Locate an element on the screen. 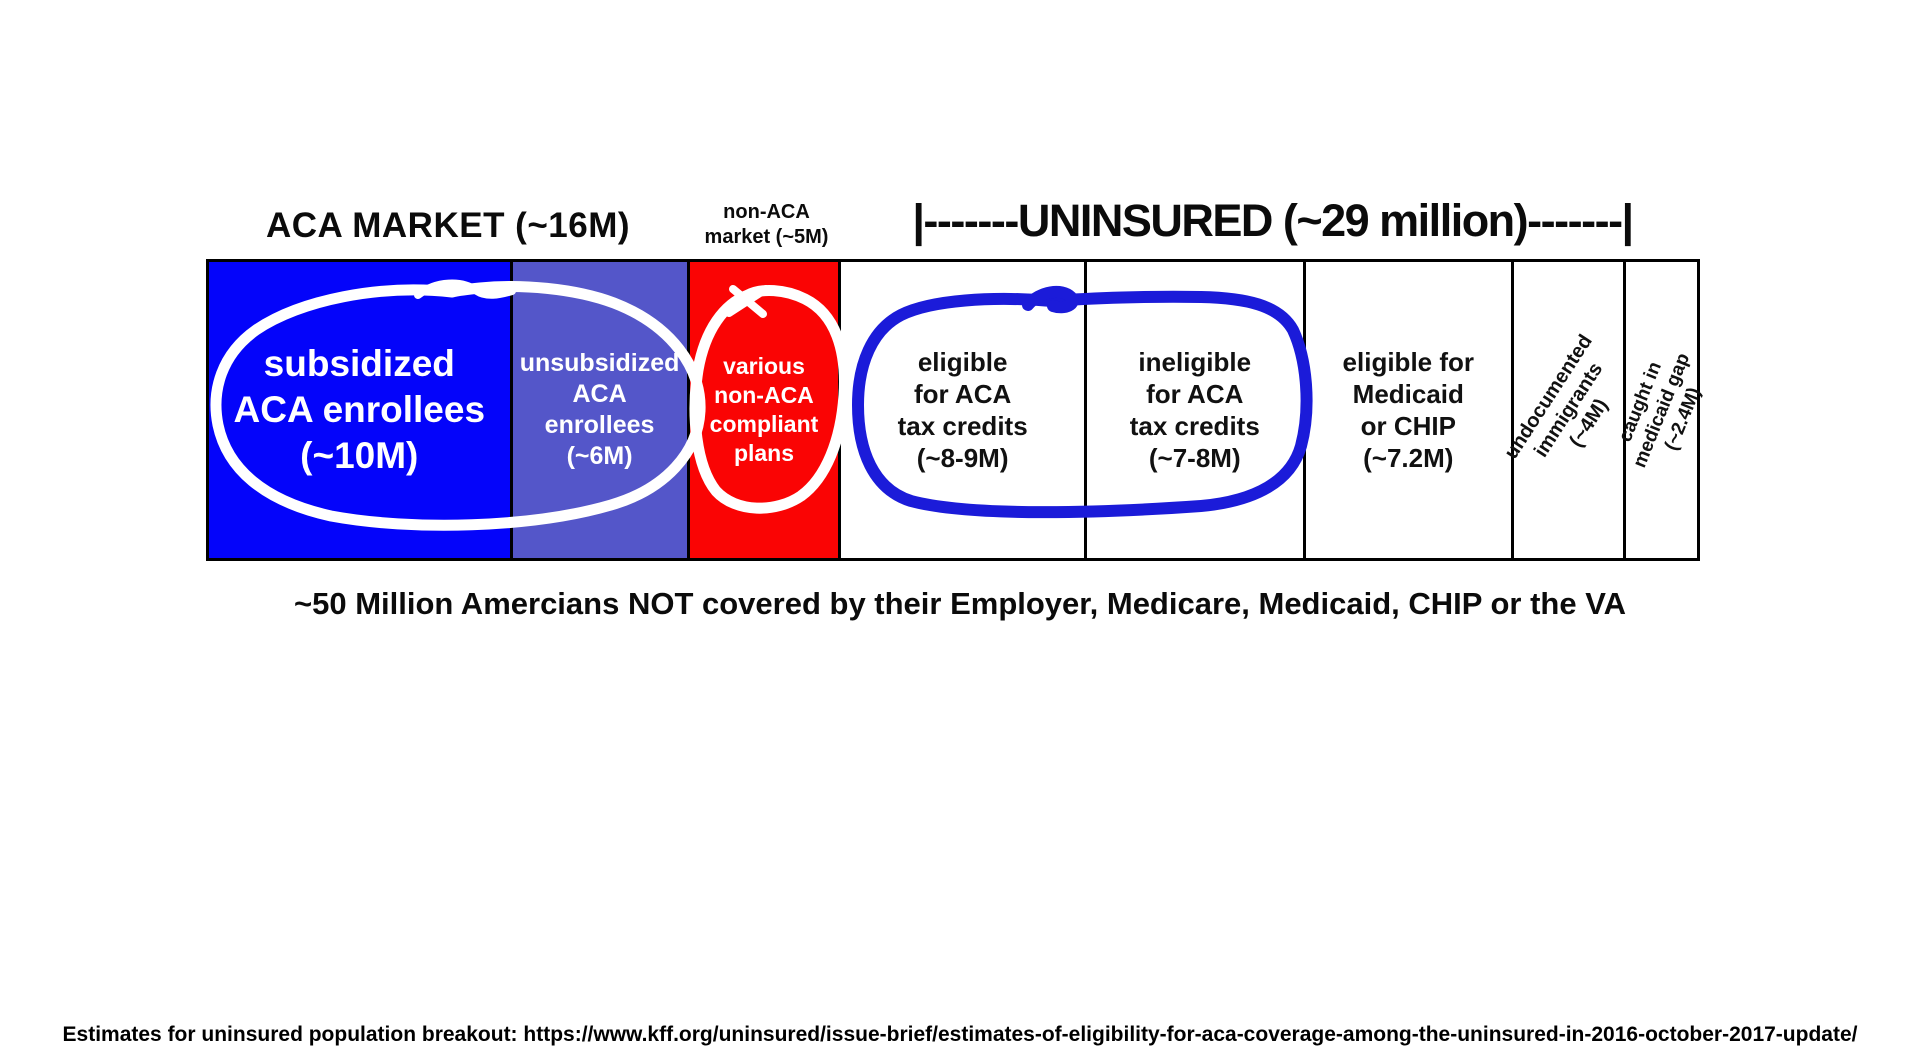 This screenshot has width=1920, height=1060. segment-label-line: plans is located at coordinates (764, 453).